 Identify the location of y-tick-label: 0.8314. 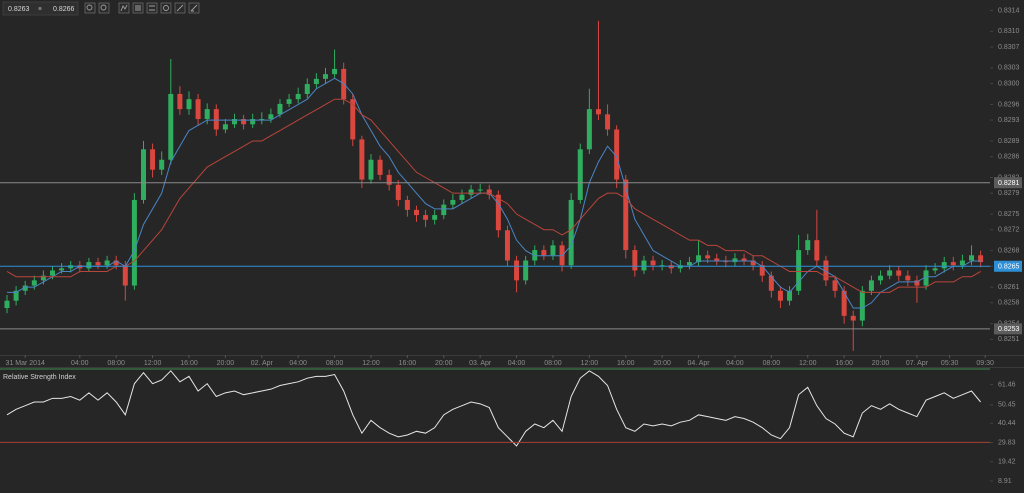
(1009, 10).